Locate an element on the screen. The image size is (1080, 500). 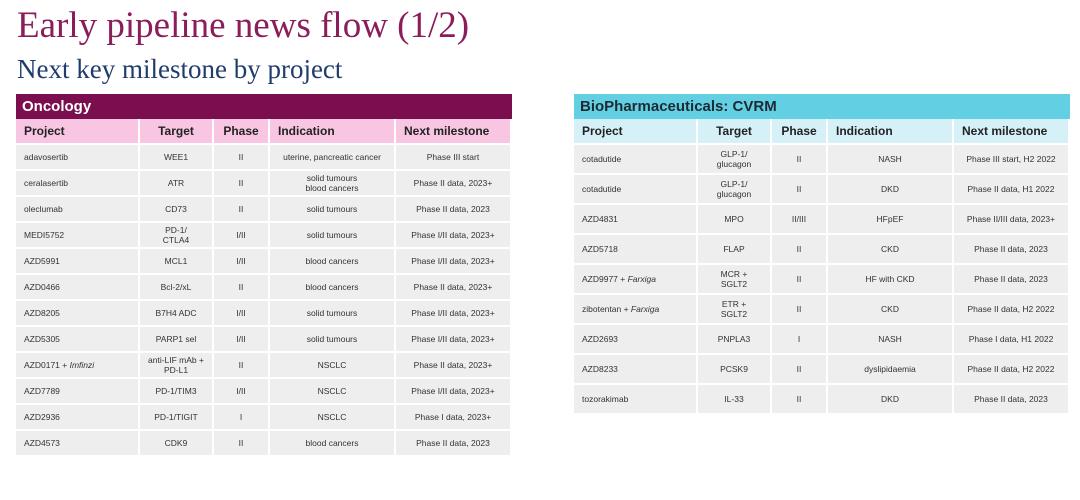
target-cell: WEE1 is located at coordinates (177, 158).